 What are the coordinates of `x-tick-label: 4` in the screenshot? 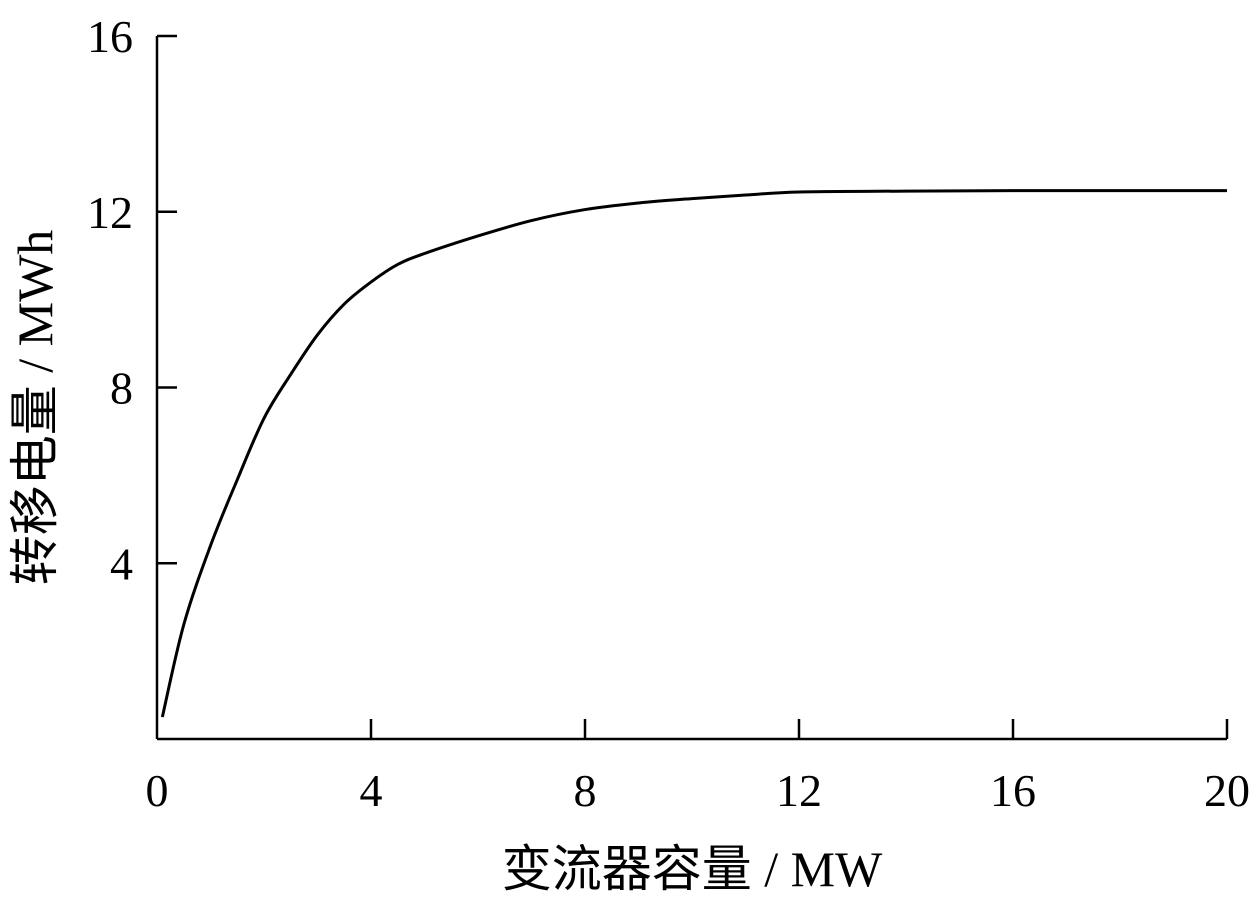 It's located at (371, 790).